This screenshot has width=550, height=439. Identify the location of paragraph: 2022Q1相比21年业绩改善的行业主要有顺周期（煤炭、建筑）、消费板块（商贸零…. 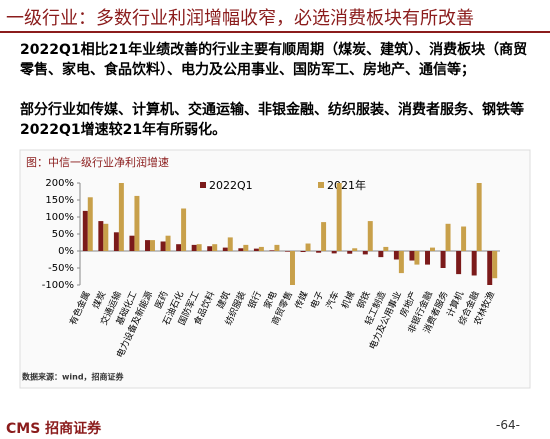
(274, 60).